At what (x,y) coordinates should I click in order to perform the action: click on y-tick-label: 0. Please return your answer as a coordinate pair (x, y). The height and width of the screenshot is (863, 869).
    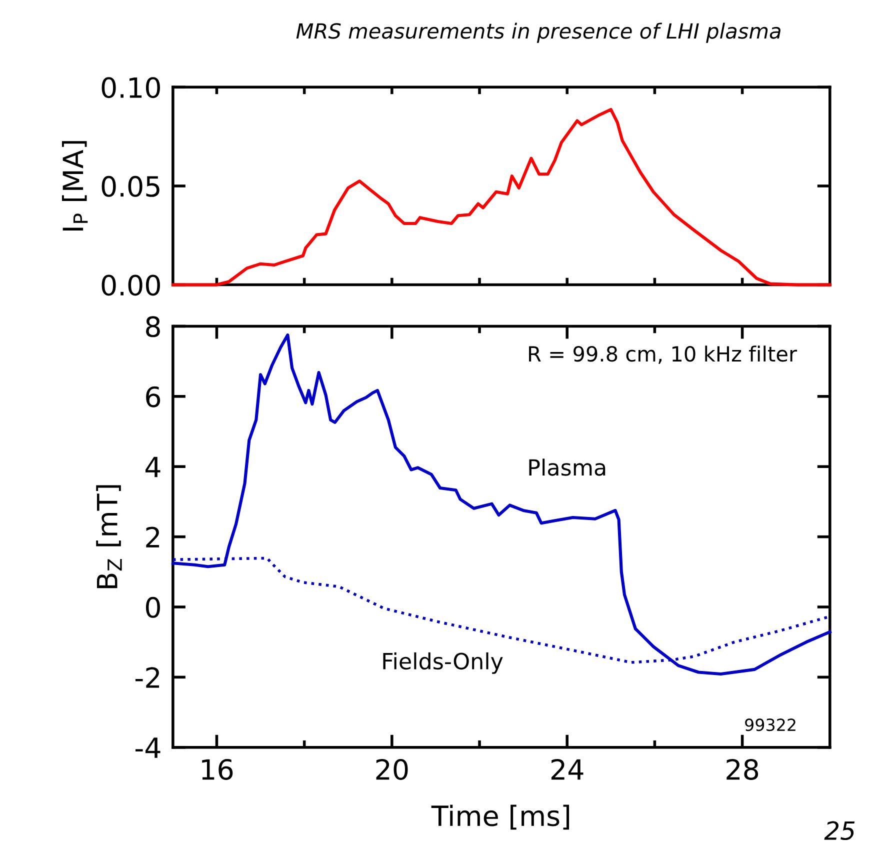
    Looking at the image, I should click on (153, 607).